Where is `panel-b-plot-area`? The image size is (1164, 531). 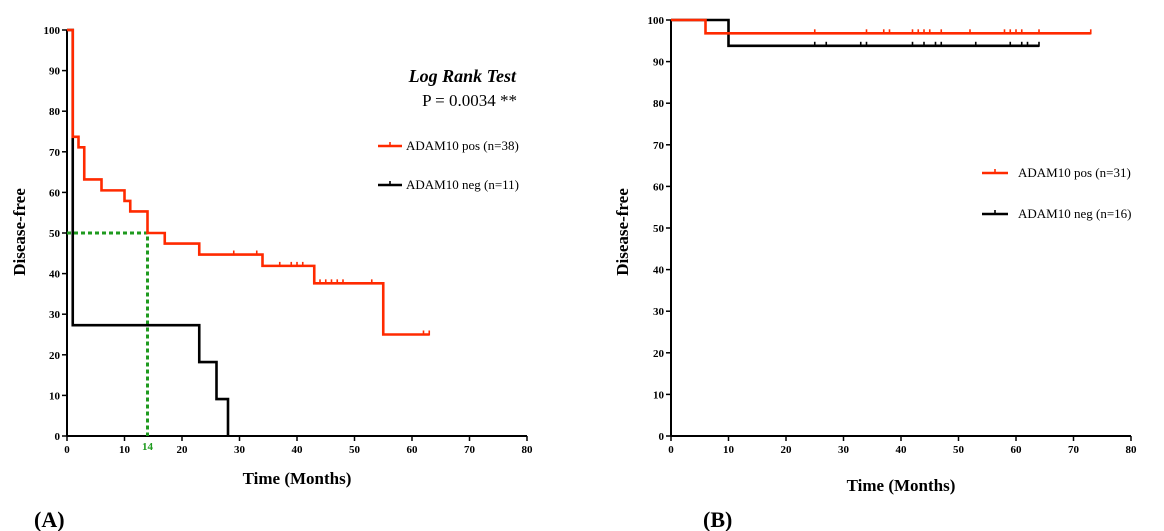
panel-b-plot-area is located at coordinates (881, 33).